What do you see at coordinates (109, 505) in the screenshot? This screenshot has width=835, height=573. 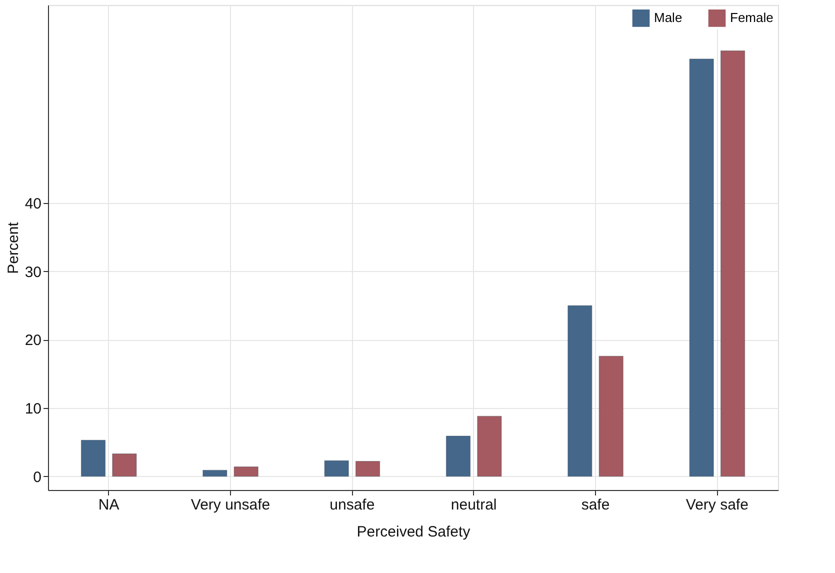 I see `x-tick-label: NA` at bounding box center [109, 505].